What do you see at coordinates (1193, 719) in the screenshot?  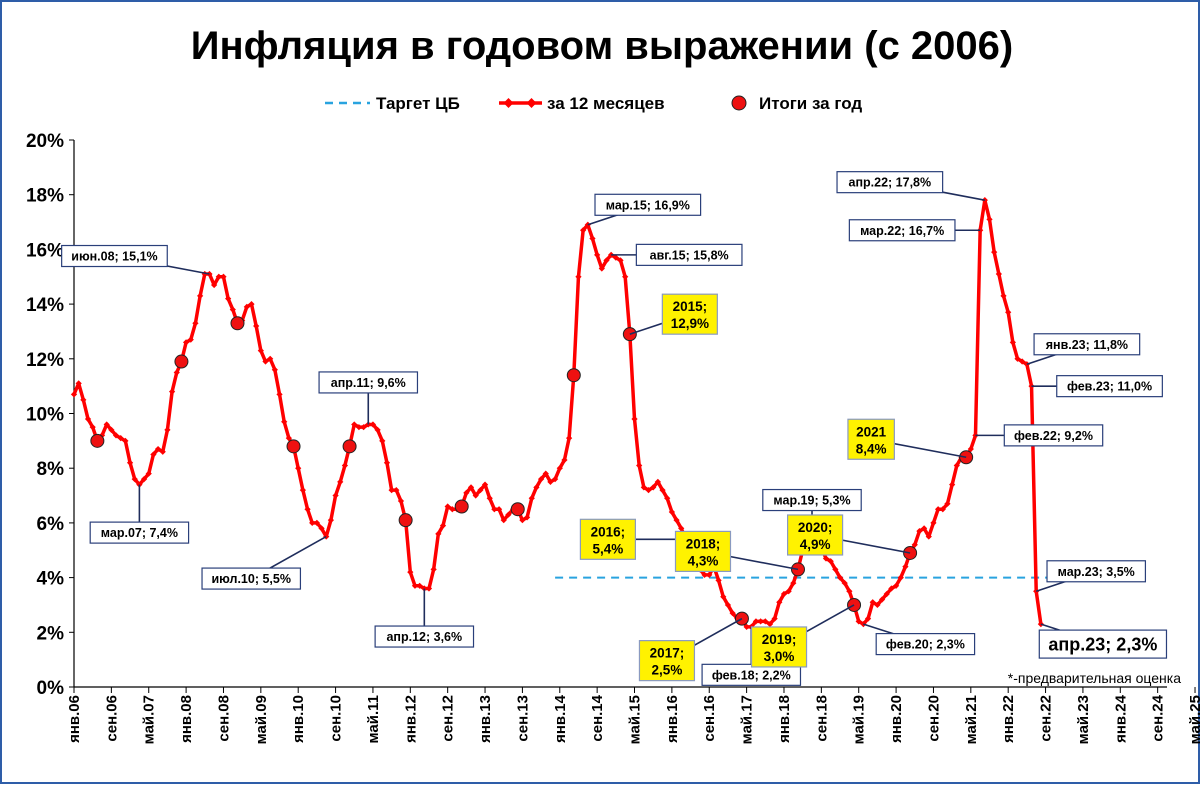 I see `x-tick-label: май.25` at bounding box center [1193, 719].